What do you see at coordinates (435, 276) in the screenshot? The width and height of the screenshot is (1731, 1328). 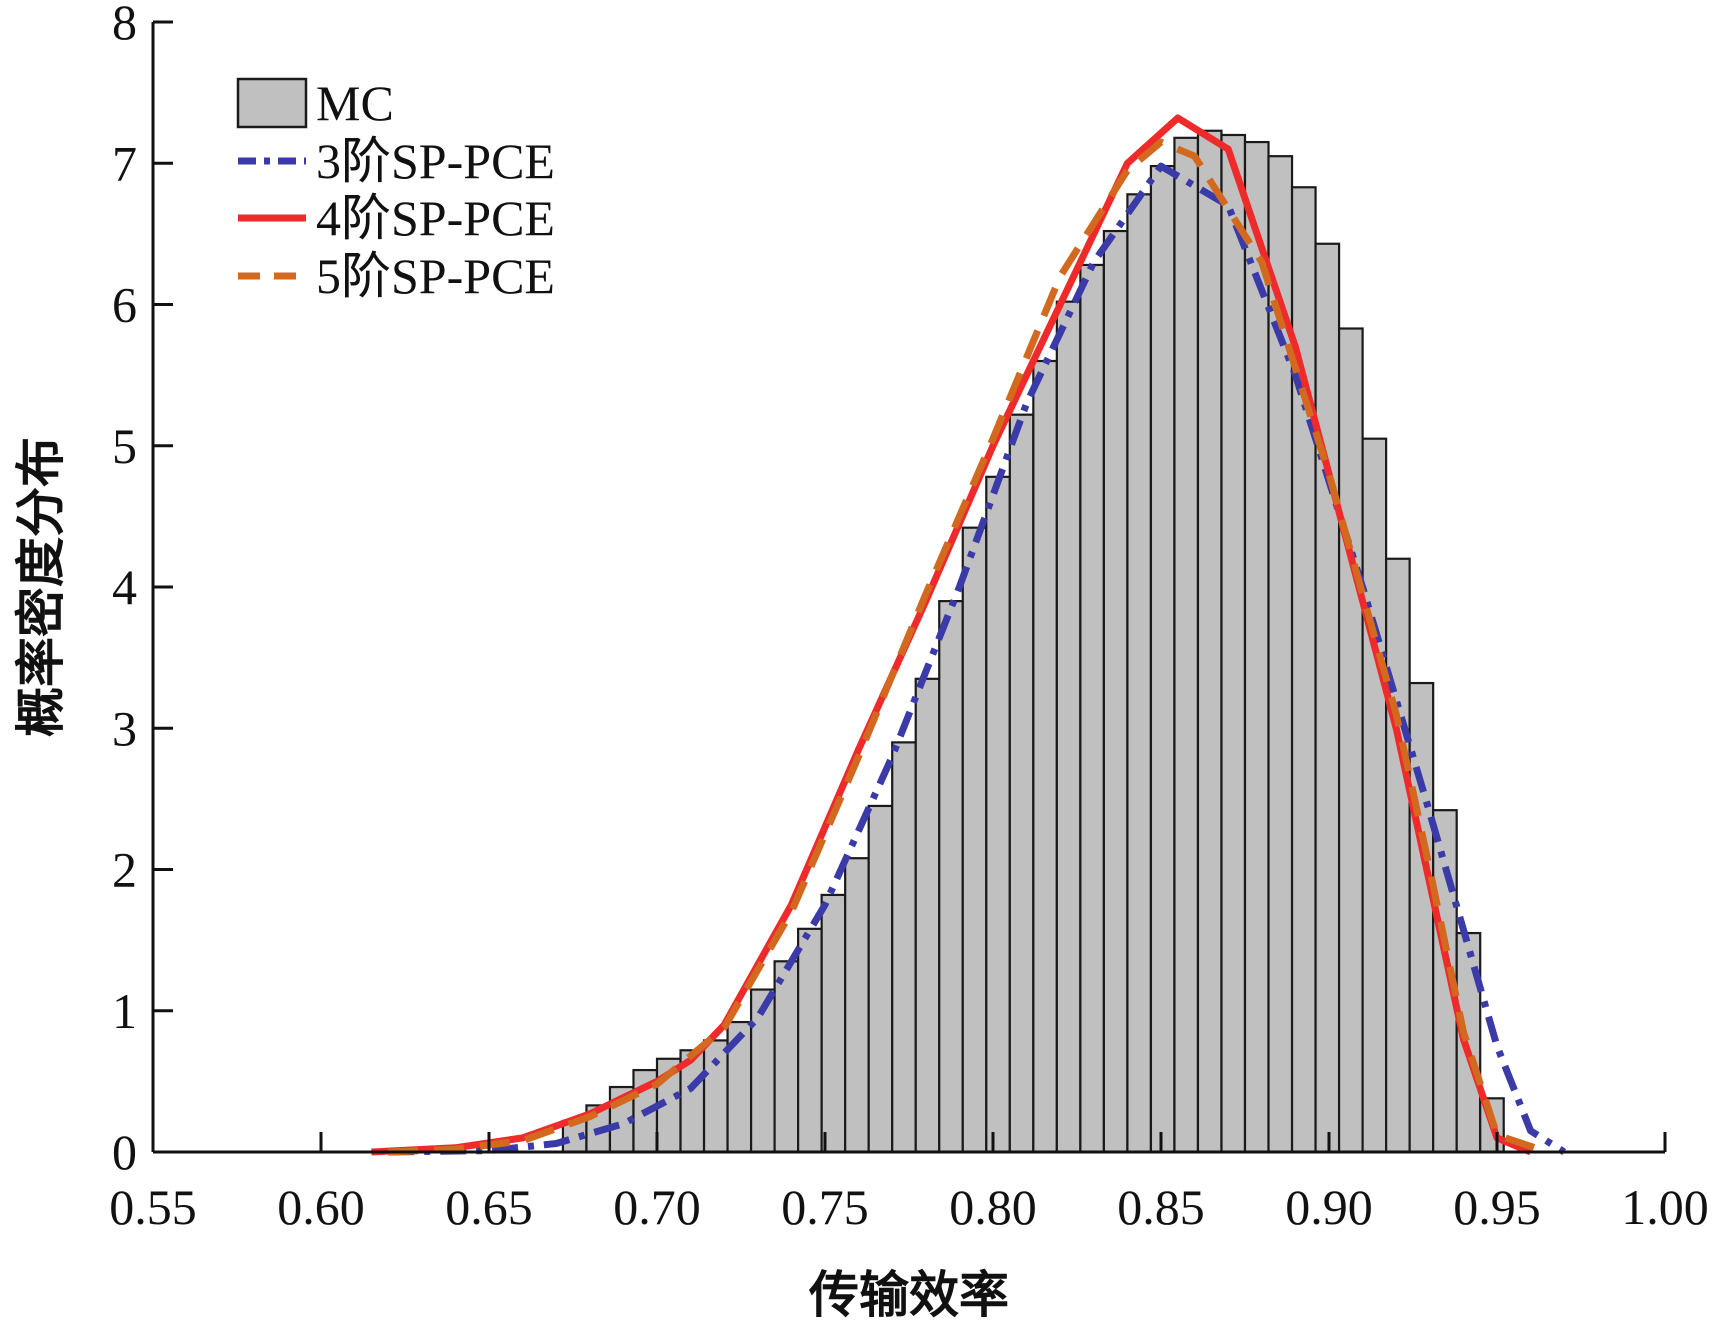 I see `legend-label: 5阶SP-PCE` at bounding box center [435, 276].